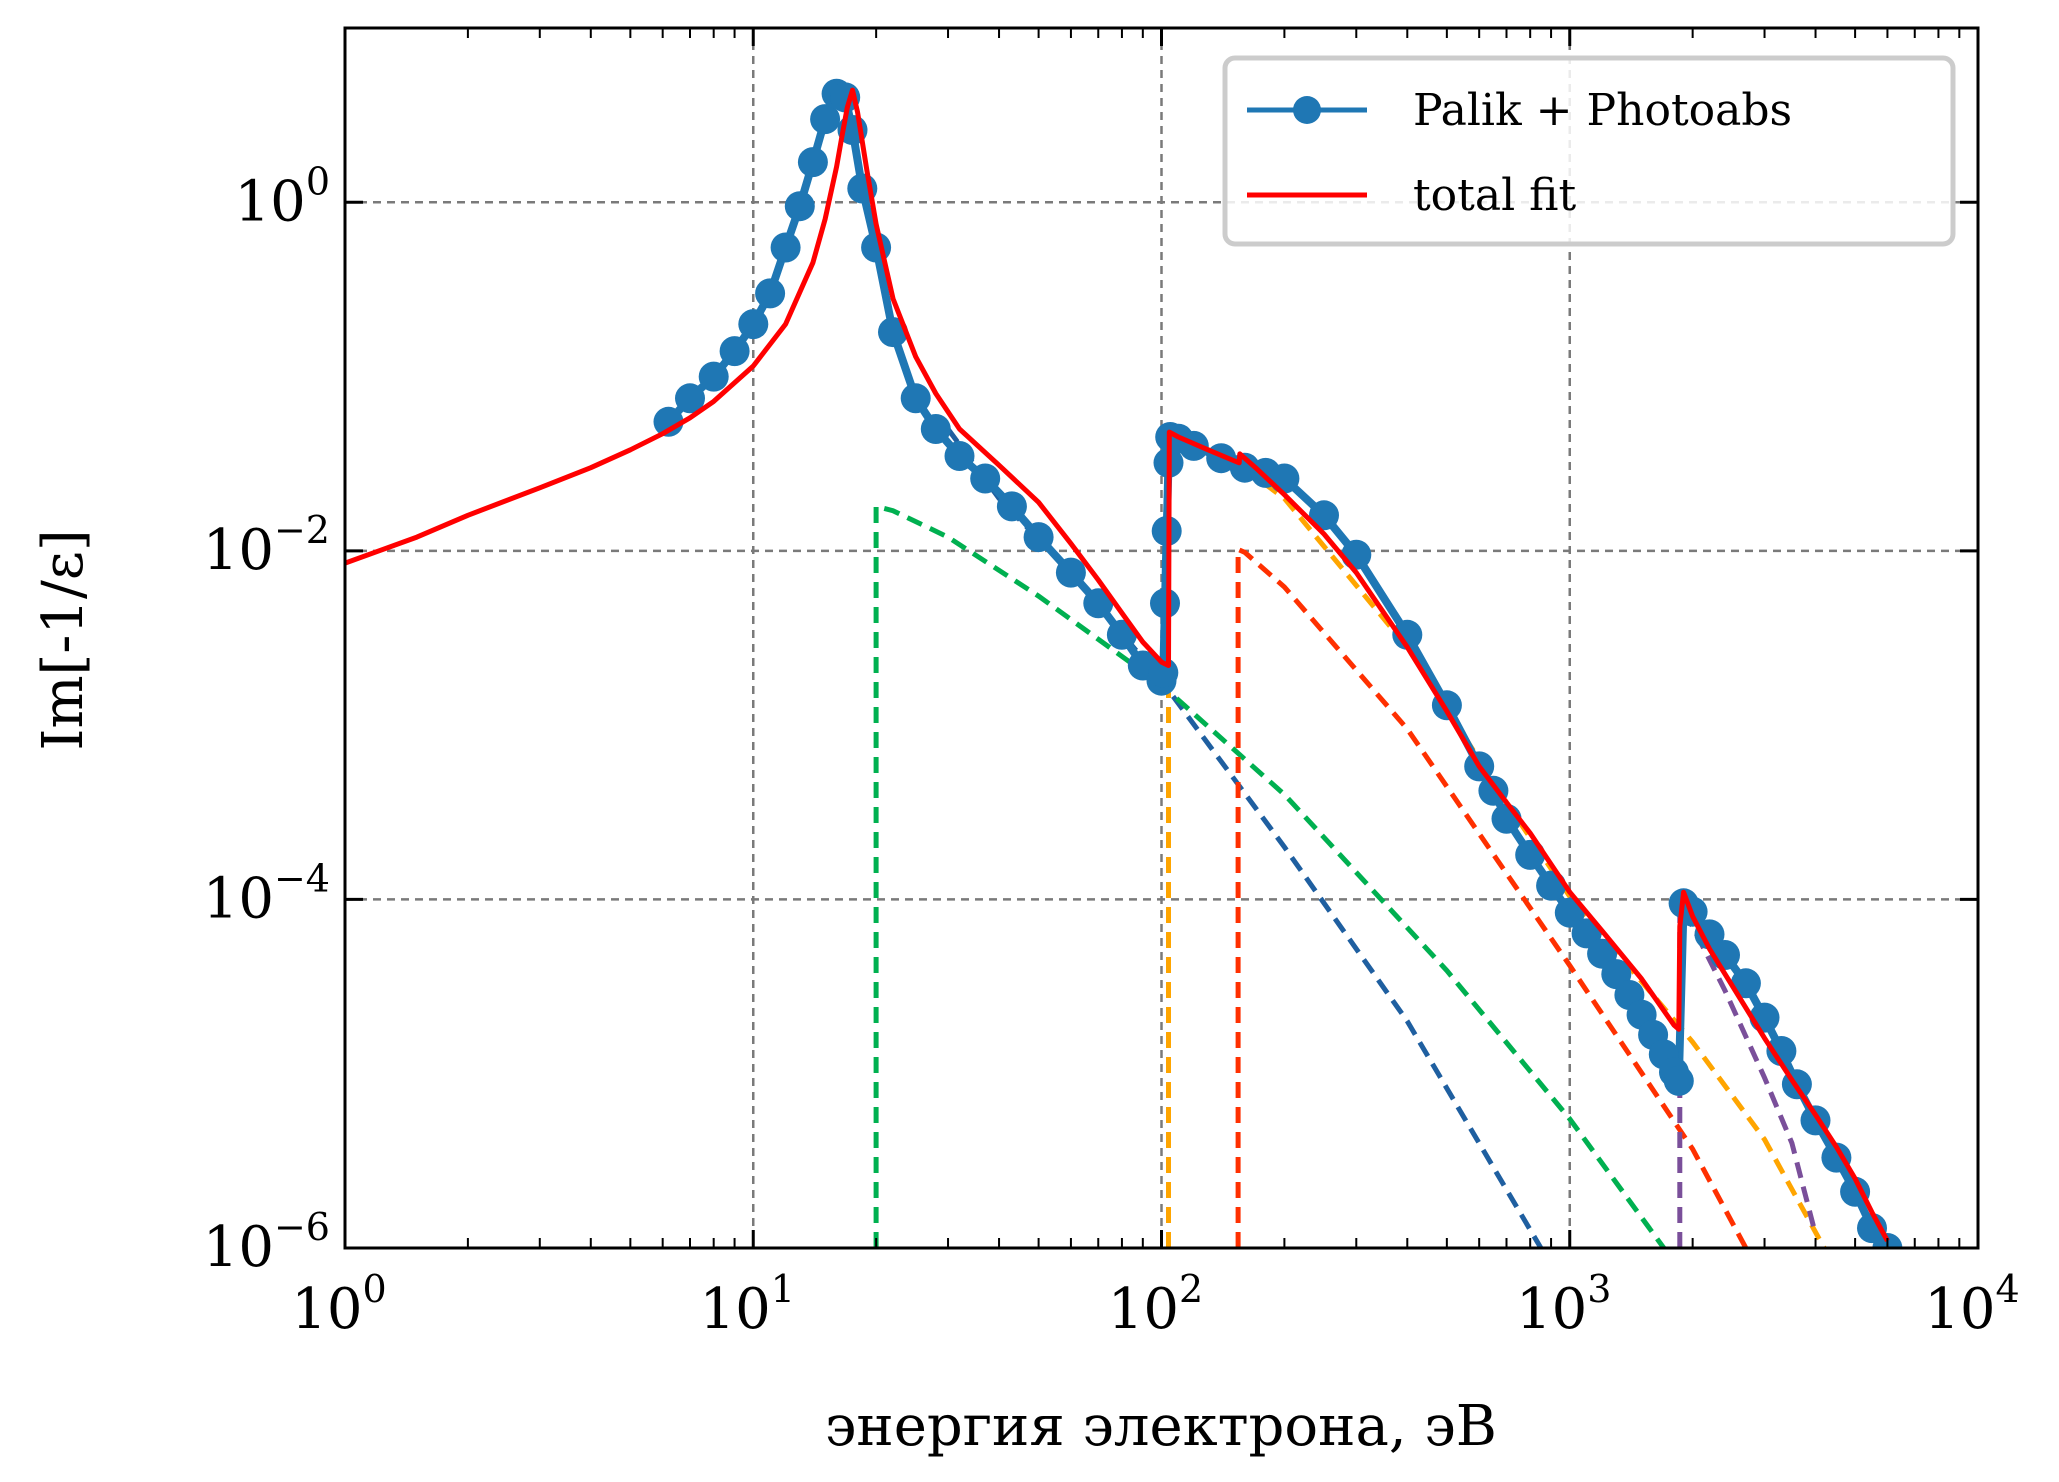  Describe the element at coordinates (1492, 896) in the screenshot. I see `component-red` at that location.